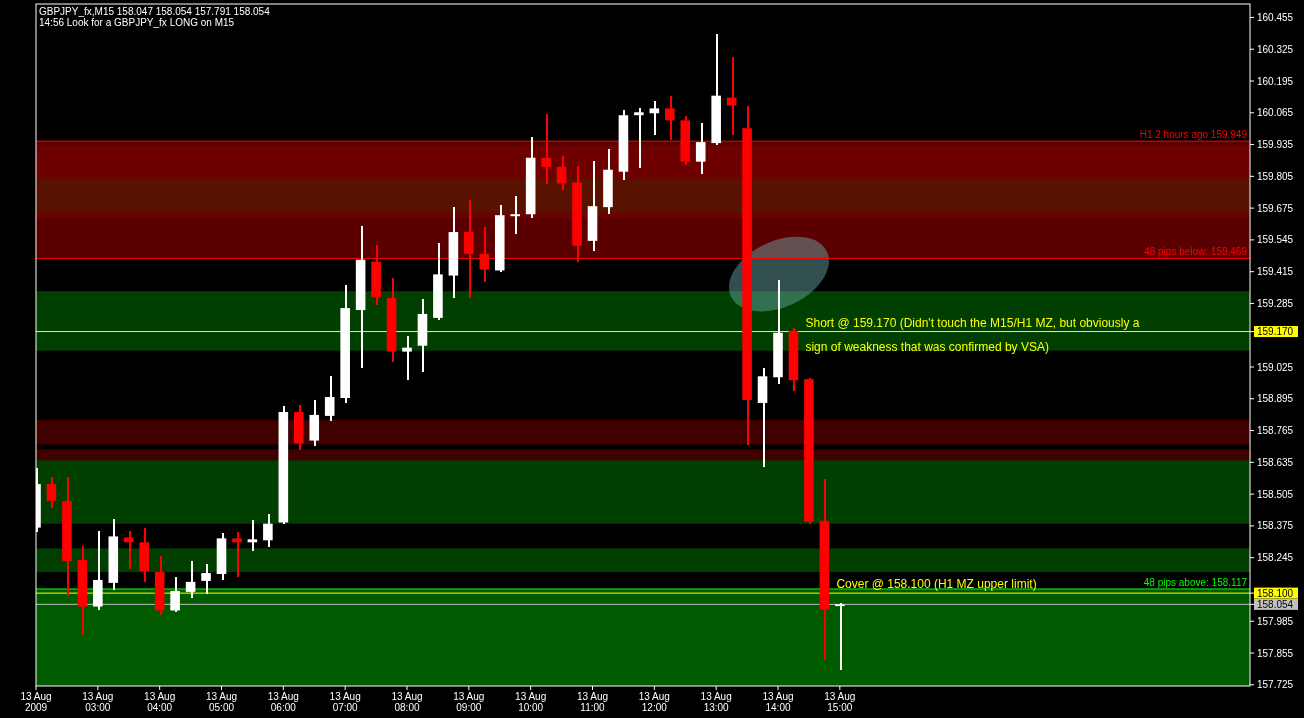  I want to click on y-tick-label: 159.805, so click(1275, 176).